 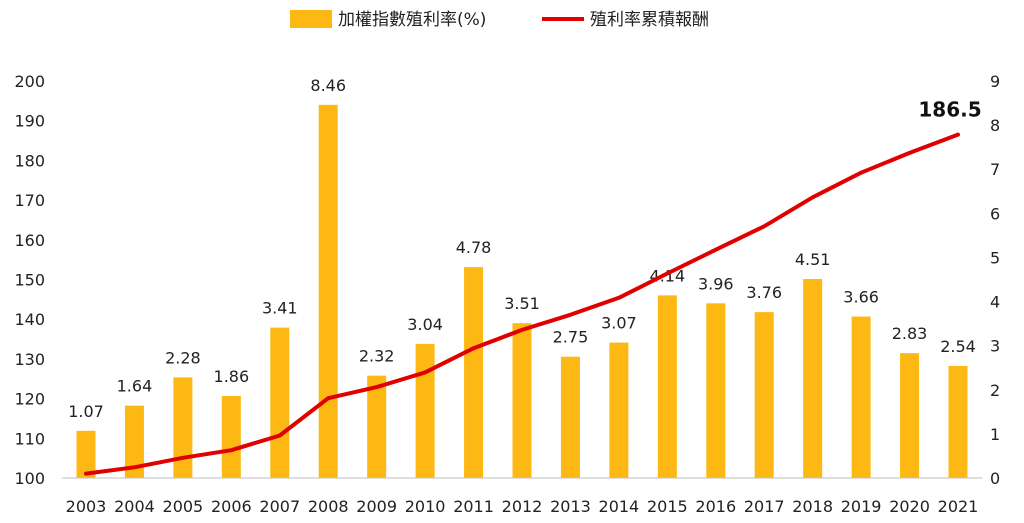 I want to click on bar-data-label: 3.51, so click(x=522, y=303).